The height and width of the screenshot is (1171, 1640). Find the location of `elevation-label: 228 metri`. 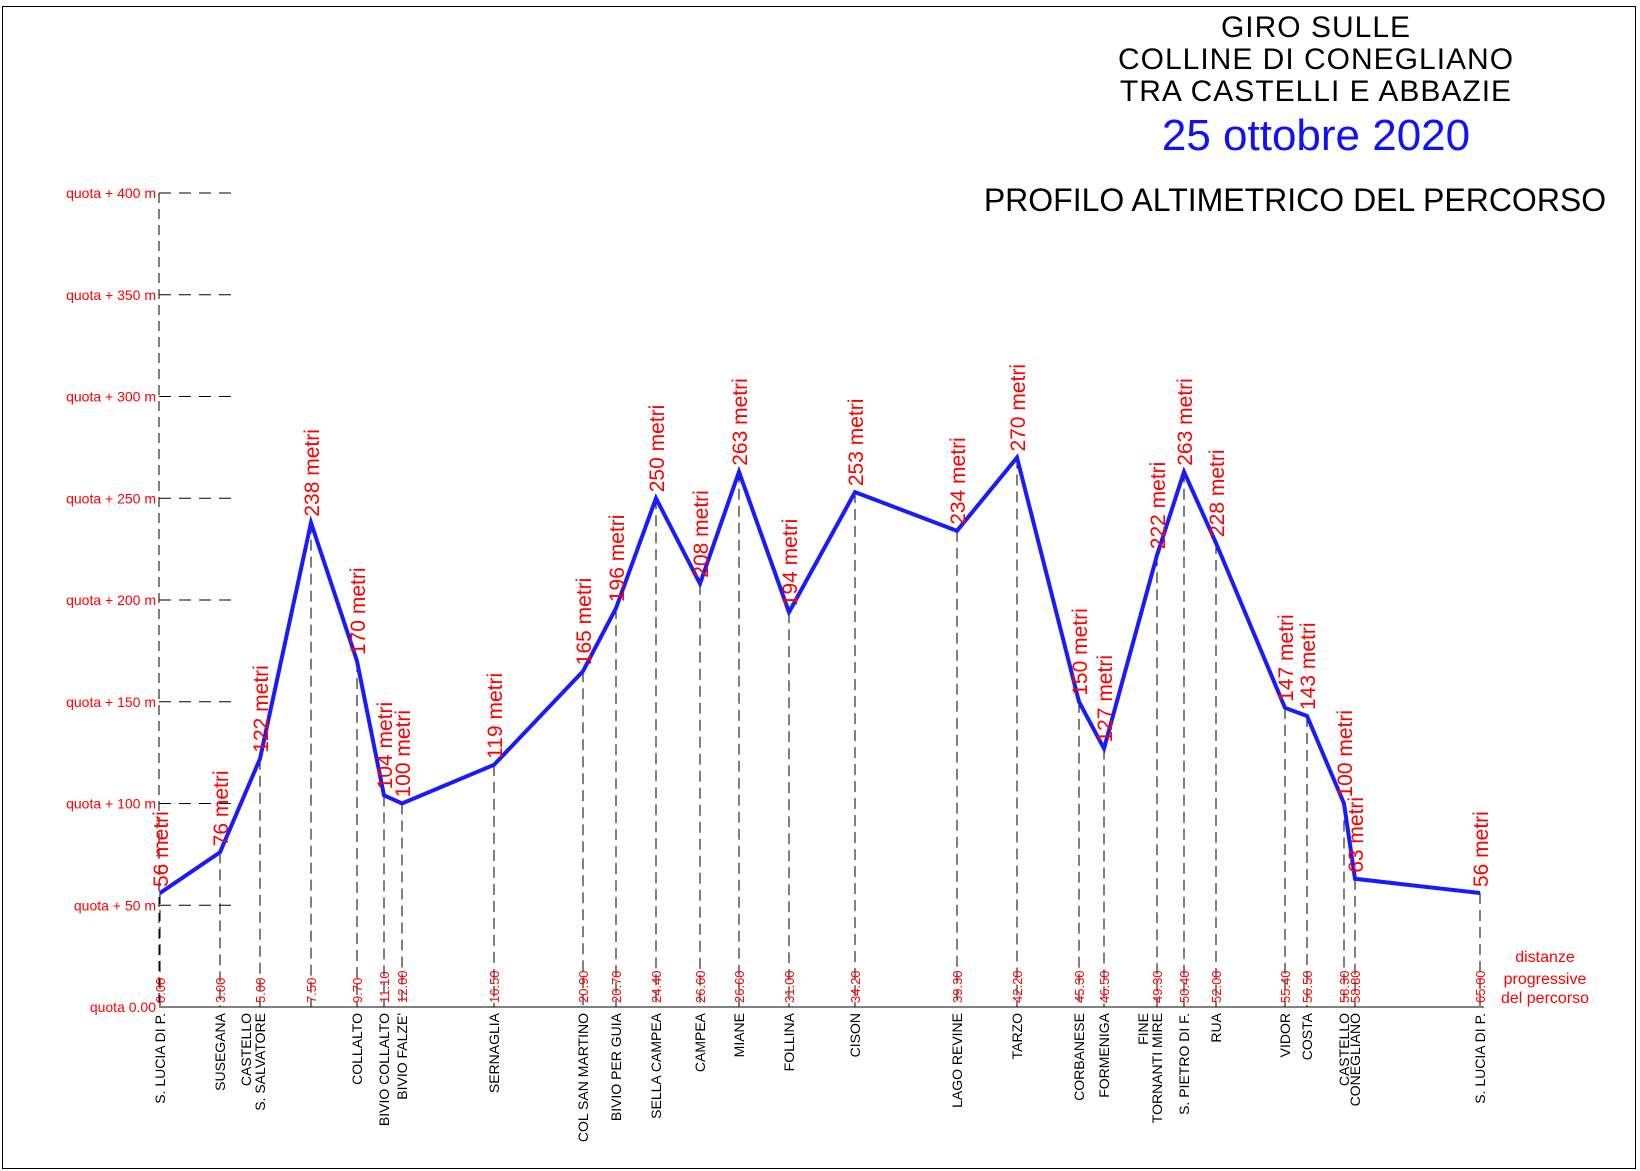

elevation-label: 228 metri is located at coordinates (1217, 493).